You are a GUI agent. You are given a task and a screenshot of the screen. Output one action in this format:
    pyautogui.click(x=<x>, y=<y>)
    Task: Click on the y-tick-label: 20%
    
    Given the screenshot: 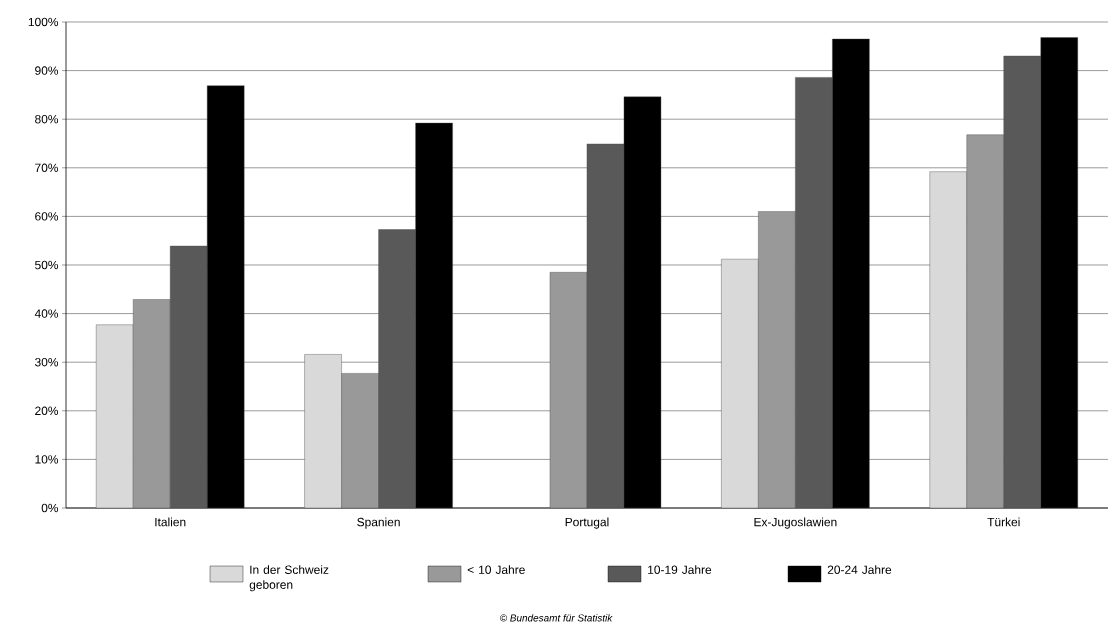 What is the action you would take?
    pyautogui.click(x=47, y=411)
    